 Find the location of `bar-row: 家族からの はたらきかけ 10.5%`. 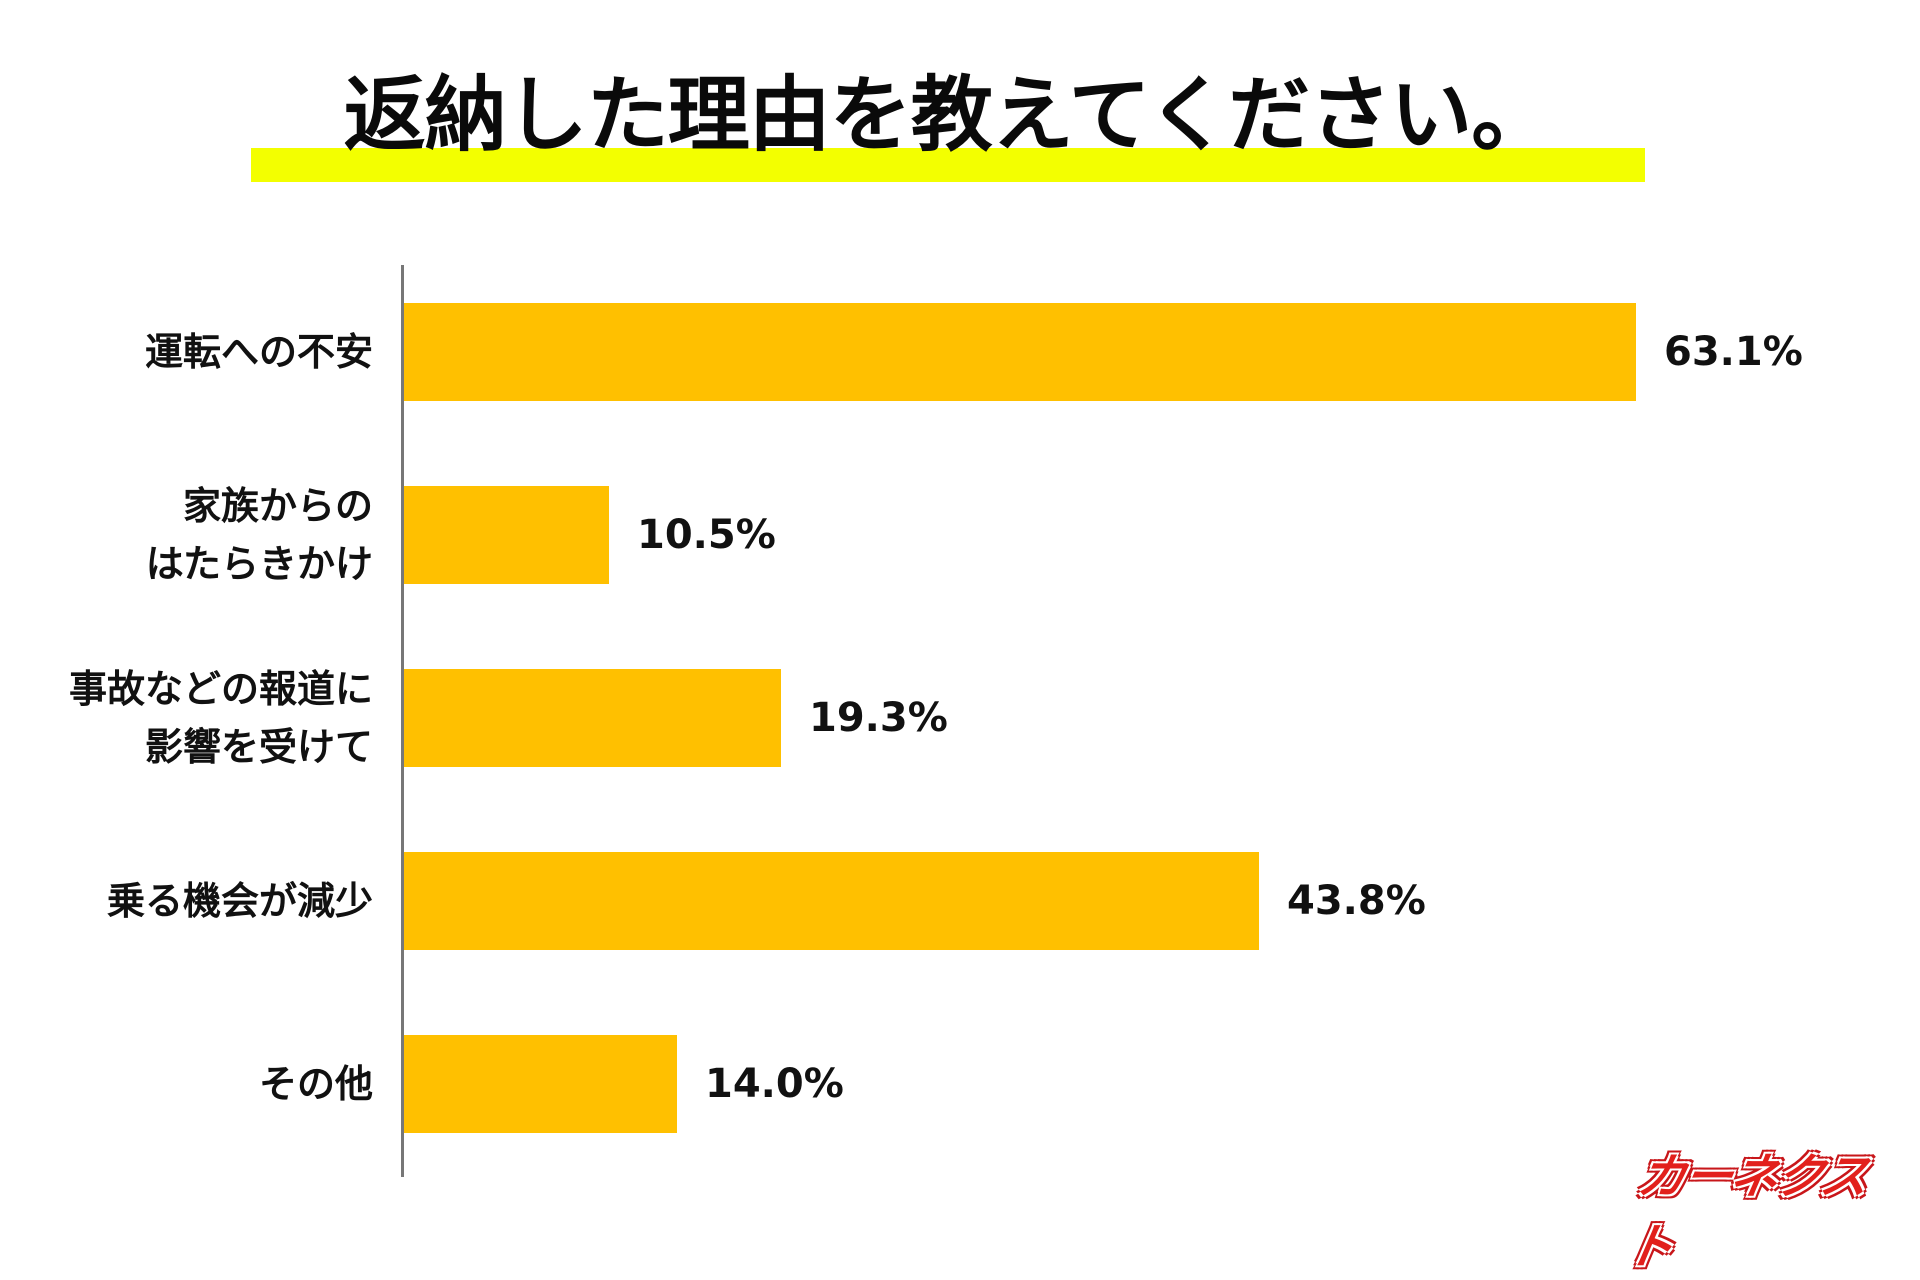

bar-row: 家族からの はたらきかけ 10.5% is located at coordinates (960, 535).